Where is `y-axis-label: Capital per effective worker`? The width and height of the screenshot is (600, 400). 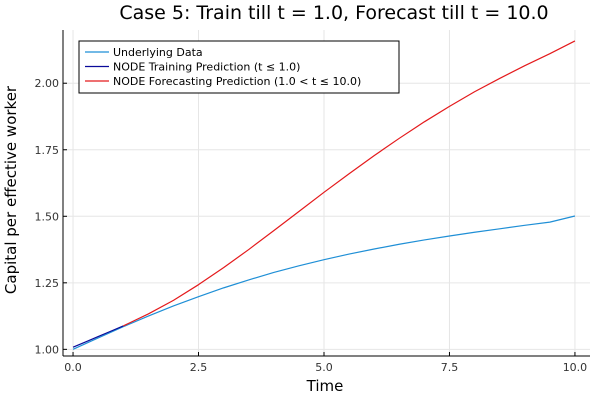 y-axis-label: Capital per effective worker is located at coordinates (11, 189).